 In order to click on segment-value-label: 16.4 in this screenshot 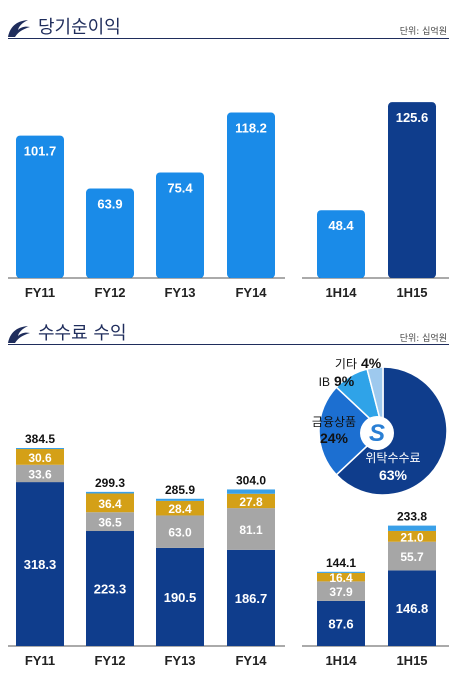, I will do `click(341, 578)`.